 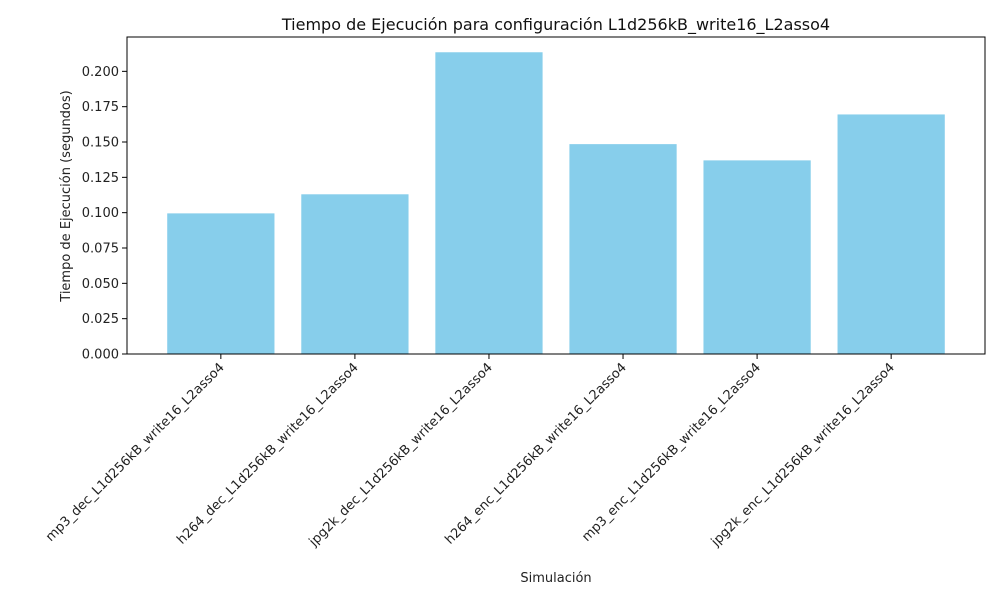 I want to click on y-tick-label-5: 0.125, so click(x=100, y=178).